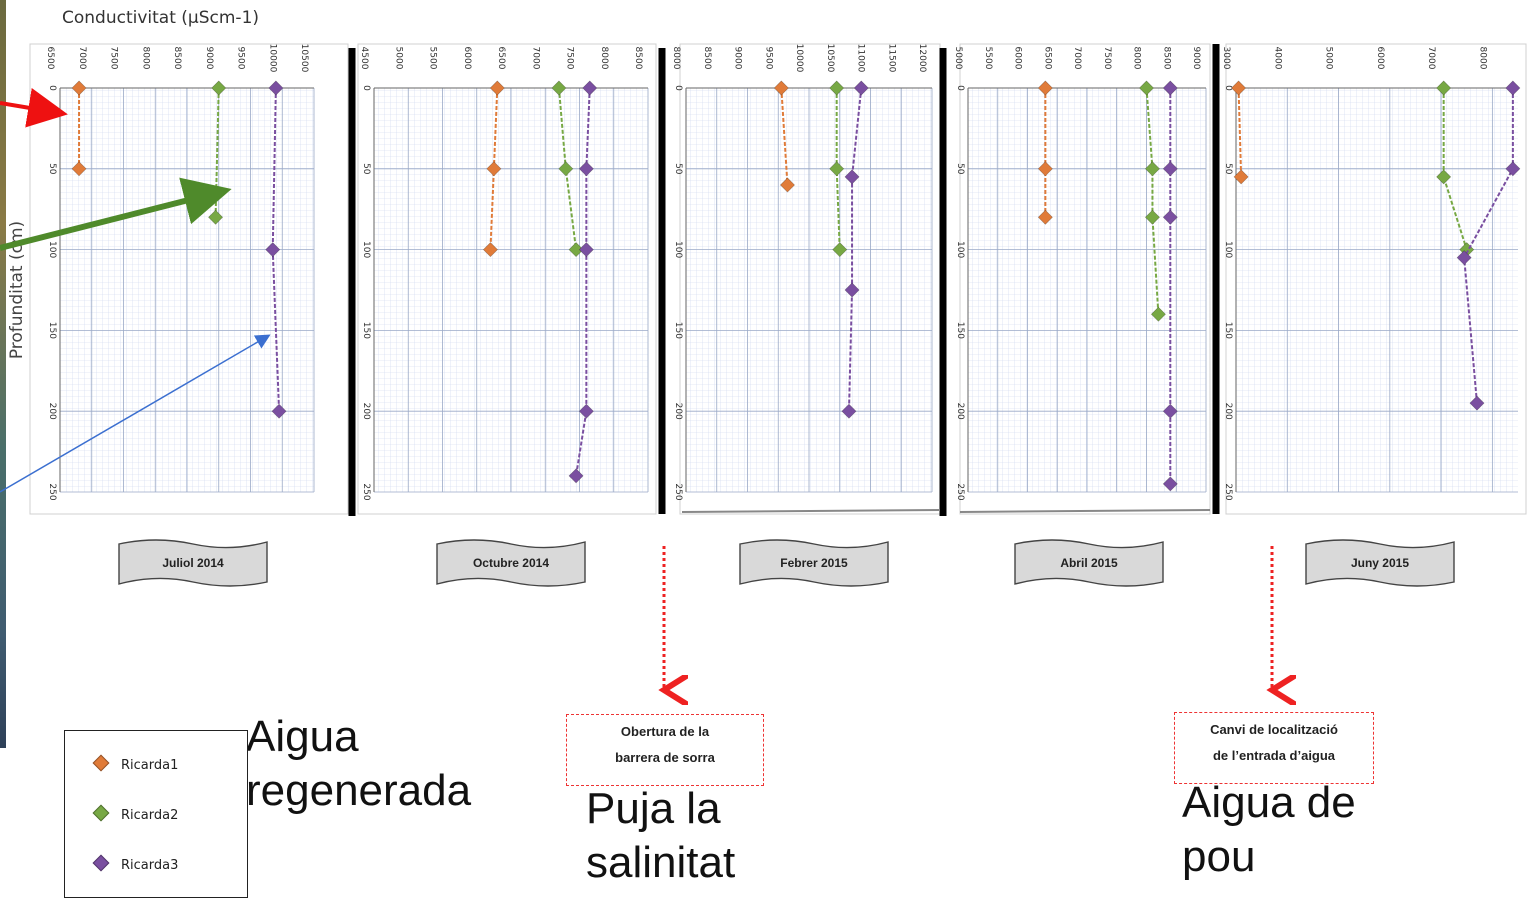 This screenshot has width=1534, height=898. Describe the element at coordinates (1219, 856) in the screenshot. I see `label-aigua-de-pou-line2: pou` at that location.